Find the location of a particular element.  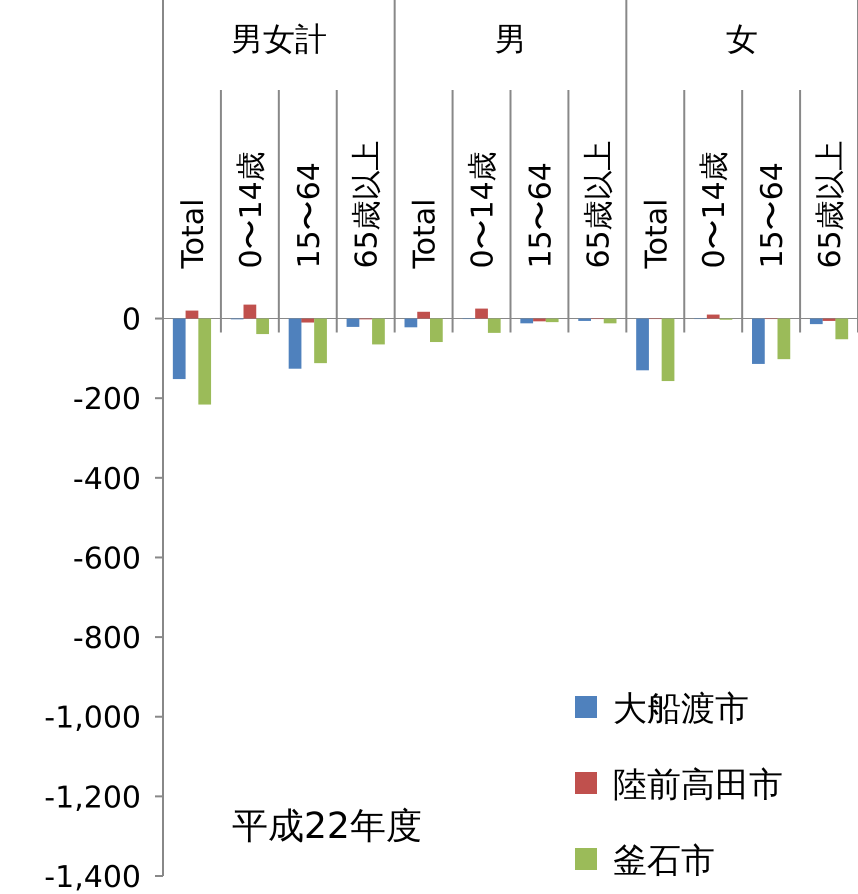

y-tick-label: -200 is located at coordinates (106, 400).